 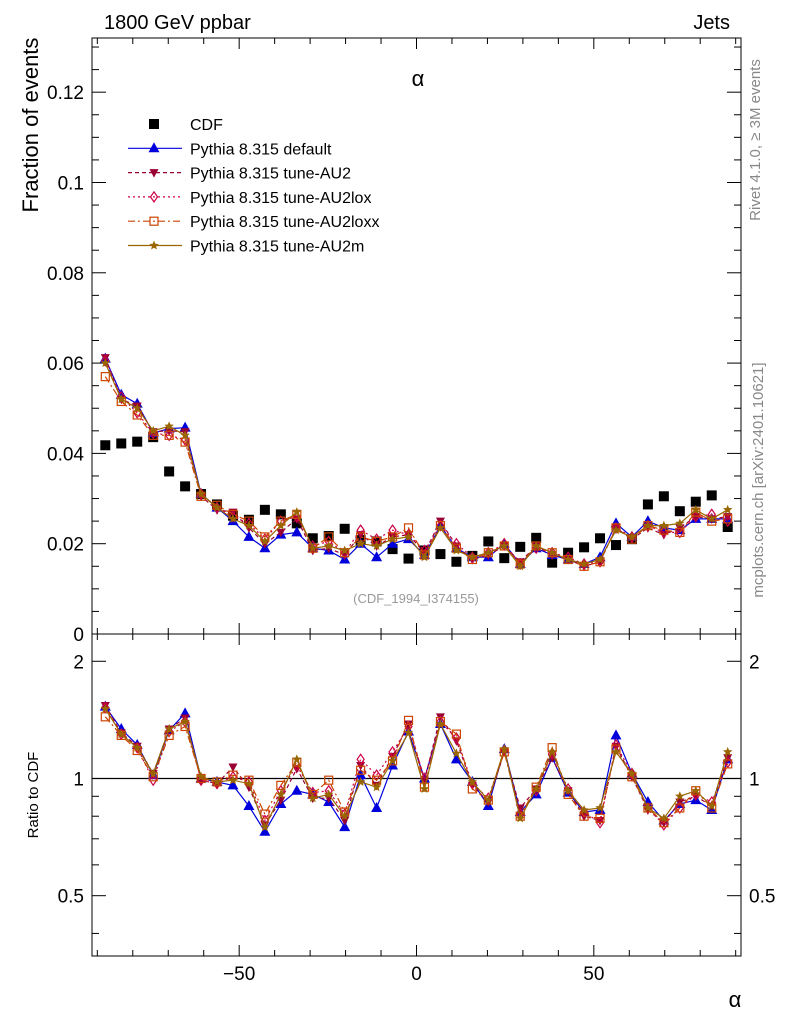 What do you see at coordinates (416, 974) in the screenshot?
I see `x-tick-label: 0` at bounding box center [416, 974].